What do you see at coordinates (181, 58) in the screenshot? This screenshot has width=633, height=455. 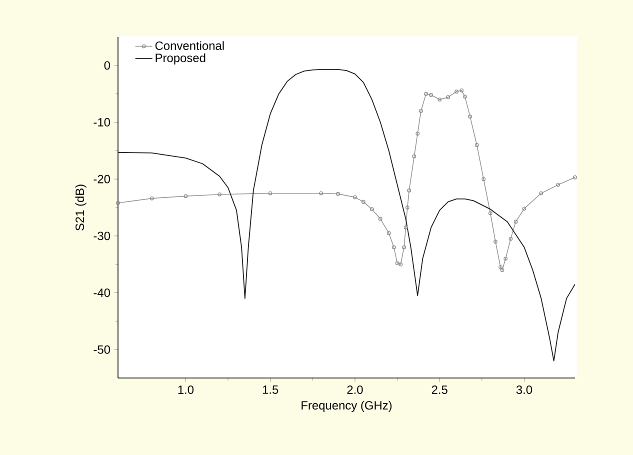 I see `legend-label: Proposed` at bounding box center [181, 58].